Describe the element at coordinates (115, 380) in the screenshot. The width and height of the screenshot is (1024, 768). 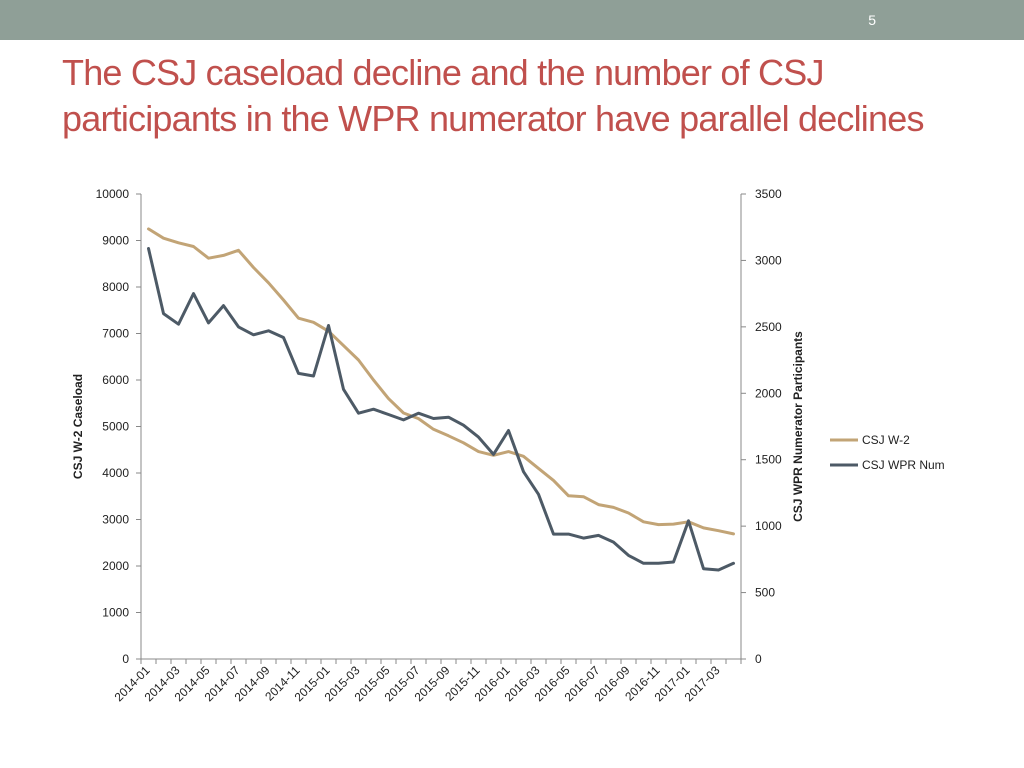
I see `y-left-tick-label: 6000` at that location.